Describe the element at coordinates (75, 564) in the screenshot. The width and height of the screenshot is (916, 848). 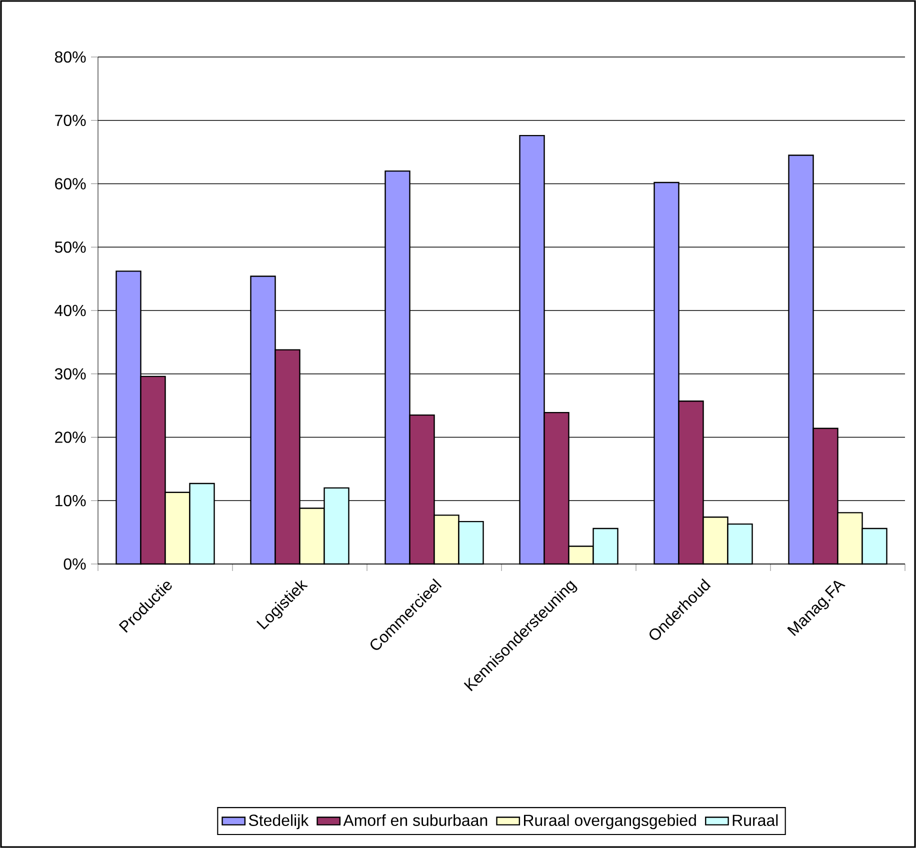
I see `y-tick-label: 0%` at that location.